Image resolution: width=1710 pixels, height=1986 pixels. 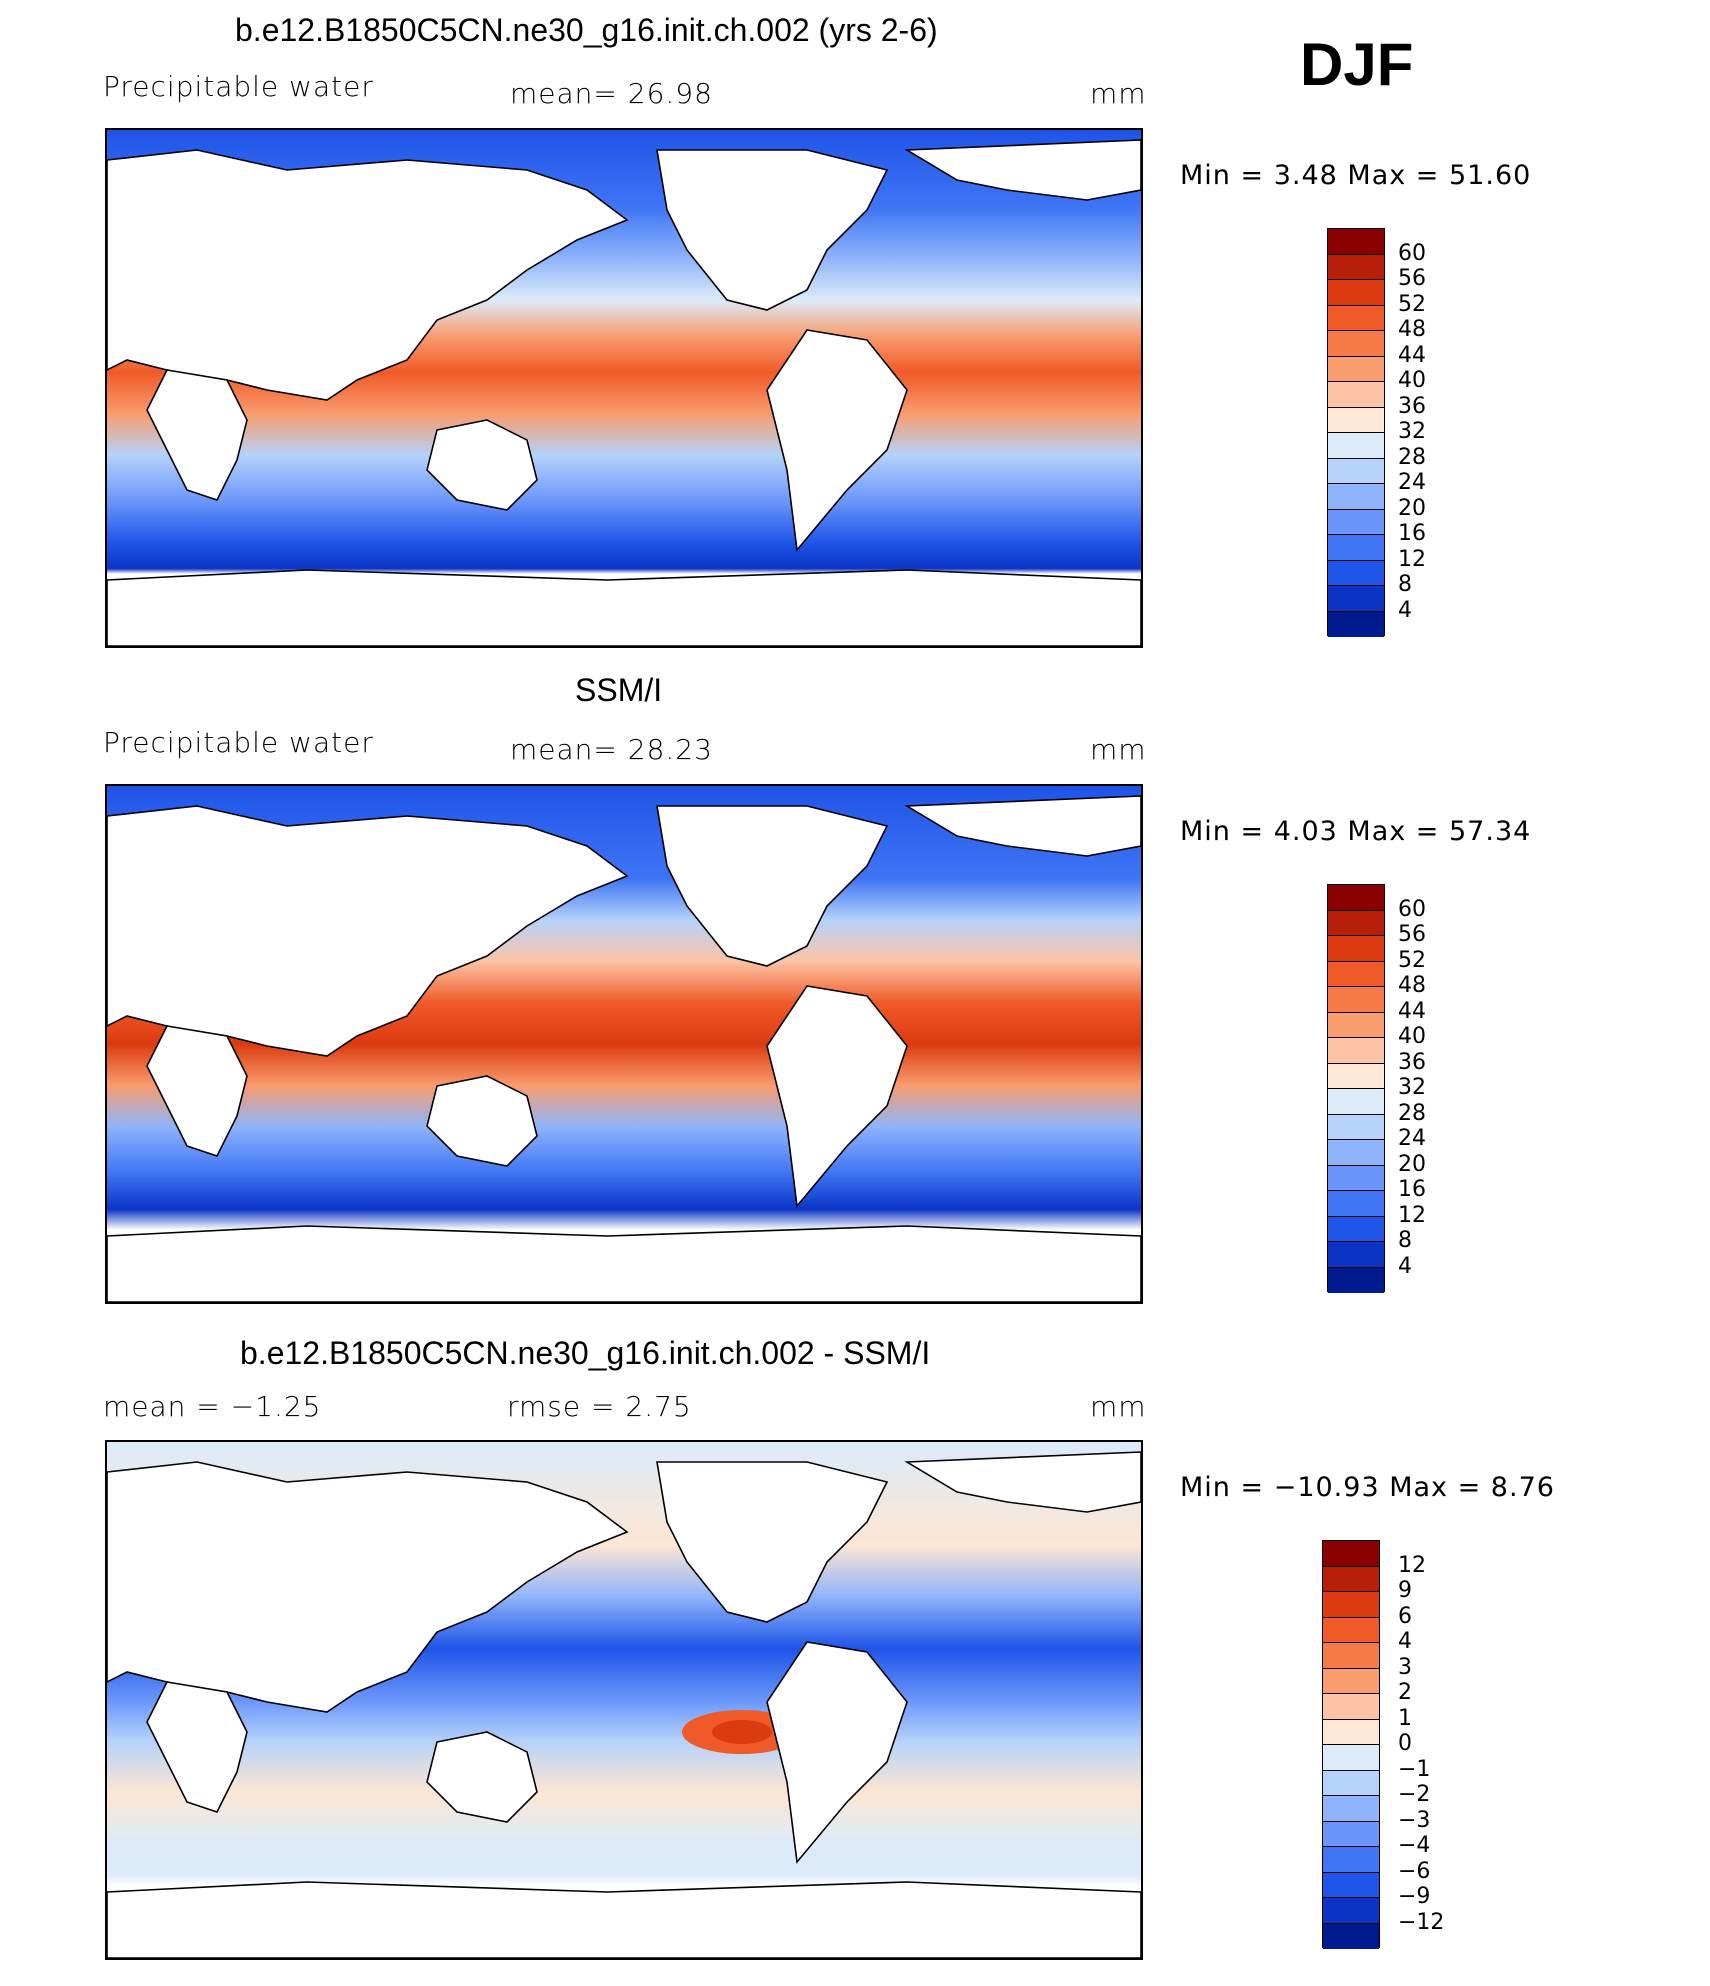 What do you see at coordinates (1412, 304) in the screenshot?
I see `panel-1-colorbar-tick-label: 52` at bounding box center [1412, 304].